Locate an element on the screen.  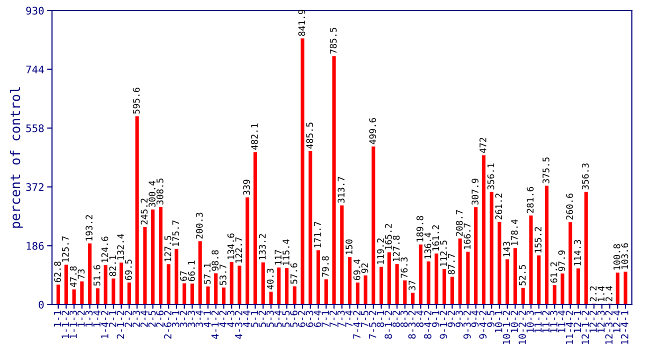
data-label: 51.6 is located at coordinates (97, 275).